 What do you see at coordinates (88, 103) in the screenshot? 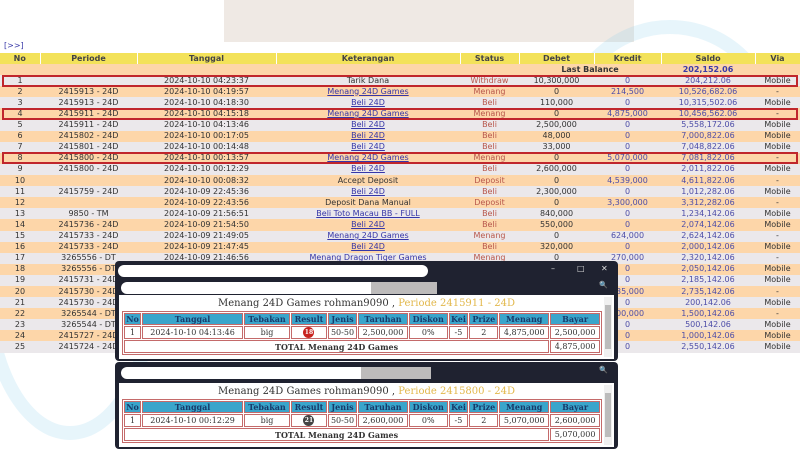
I see `cell-periode: 2415913 - 24D` at bounding box center [88, 103].